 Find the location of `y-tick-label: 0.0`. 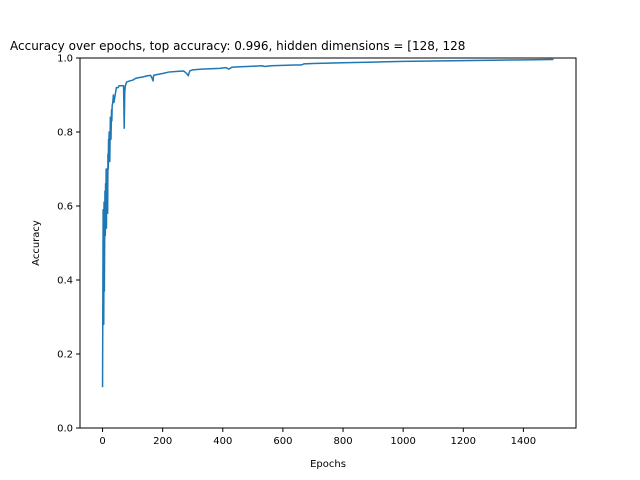

y-tick-label: 0.0 is located at coordinates (65, 429).